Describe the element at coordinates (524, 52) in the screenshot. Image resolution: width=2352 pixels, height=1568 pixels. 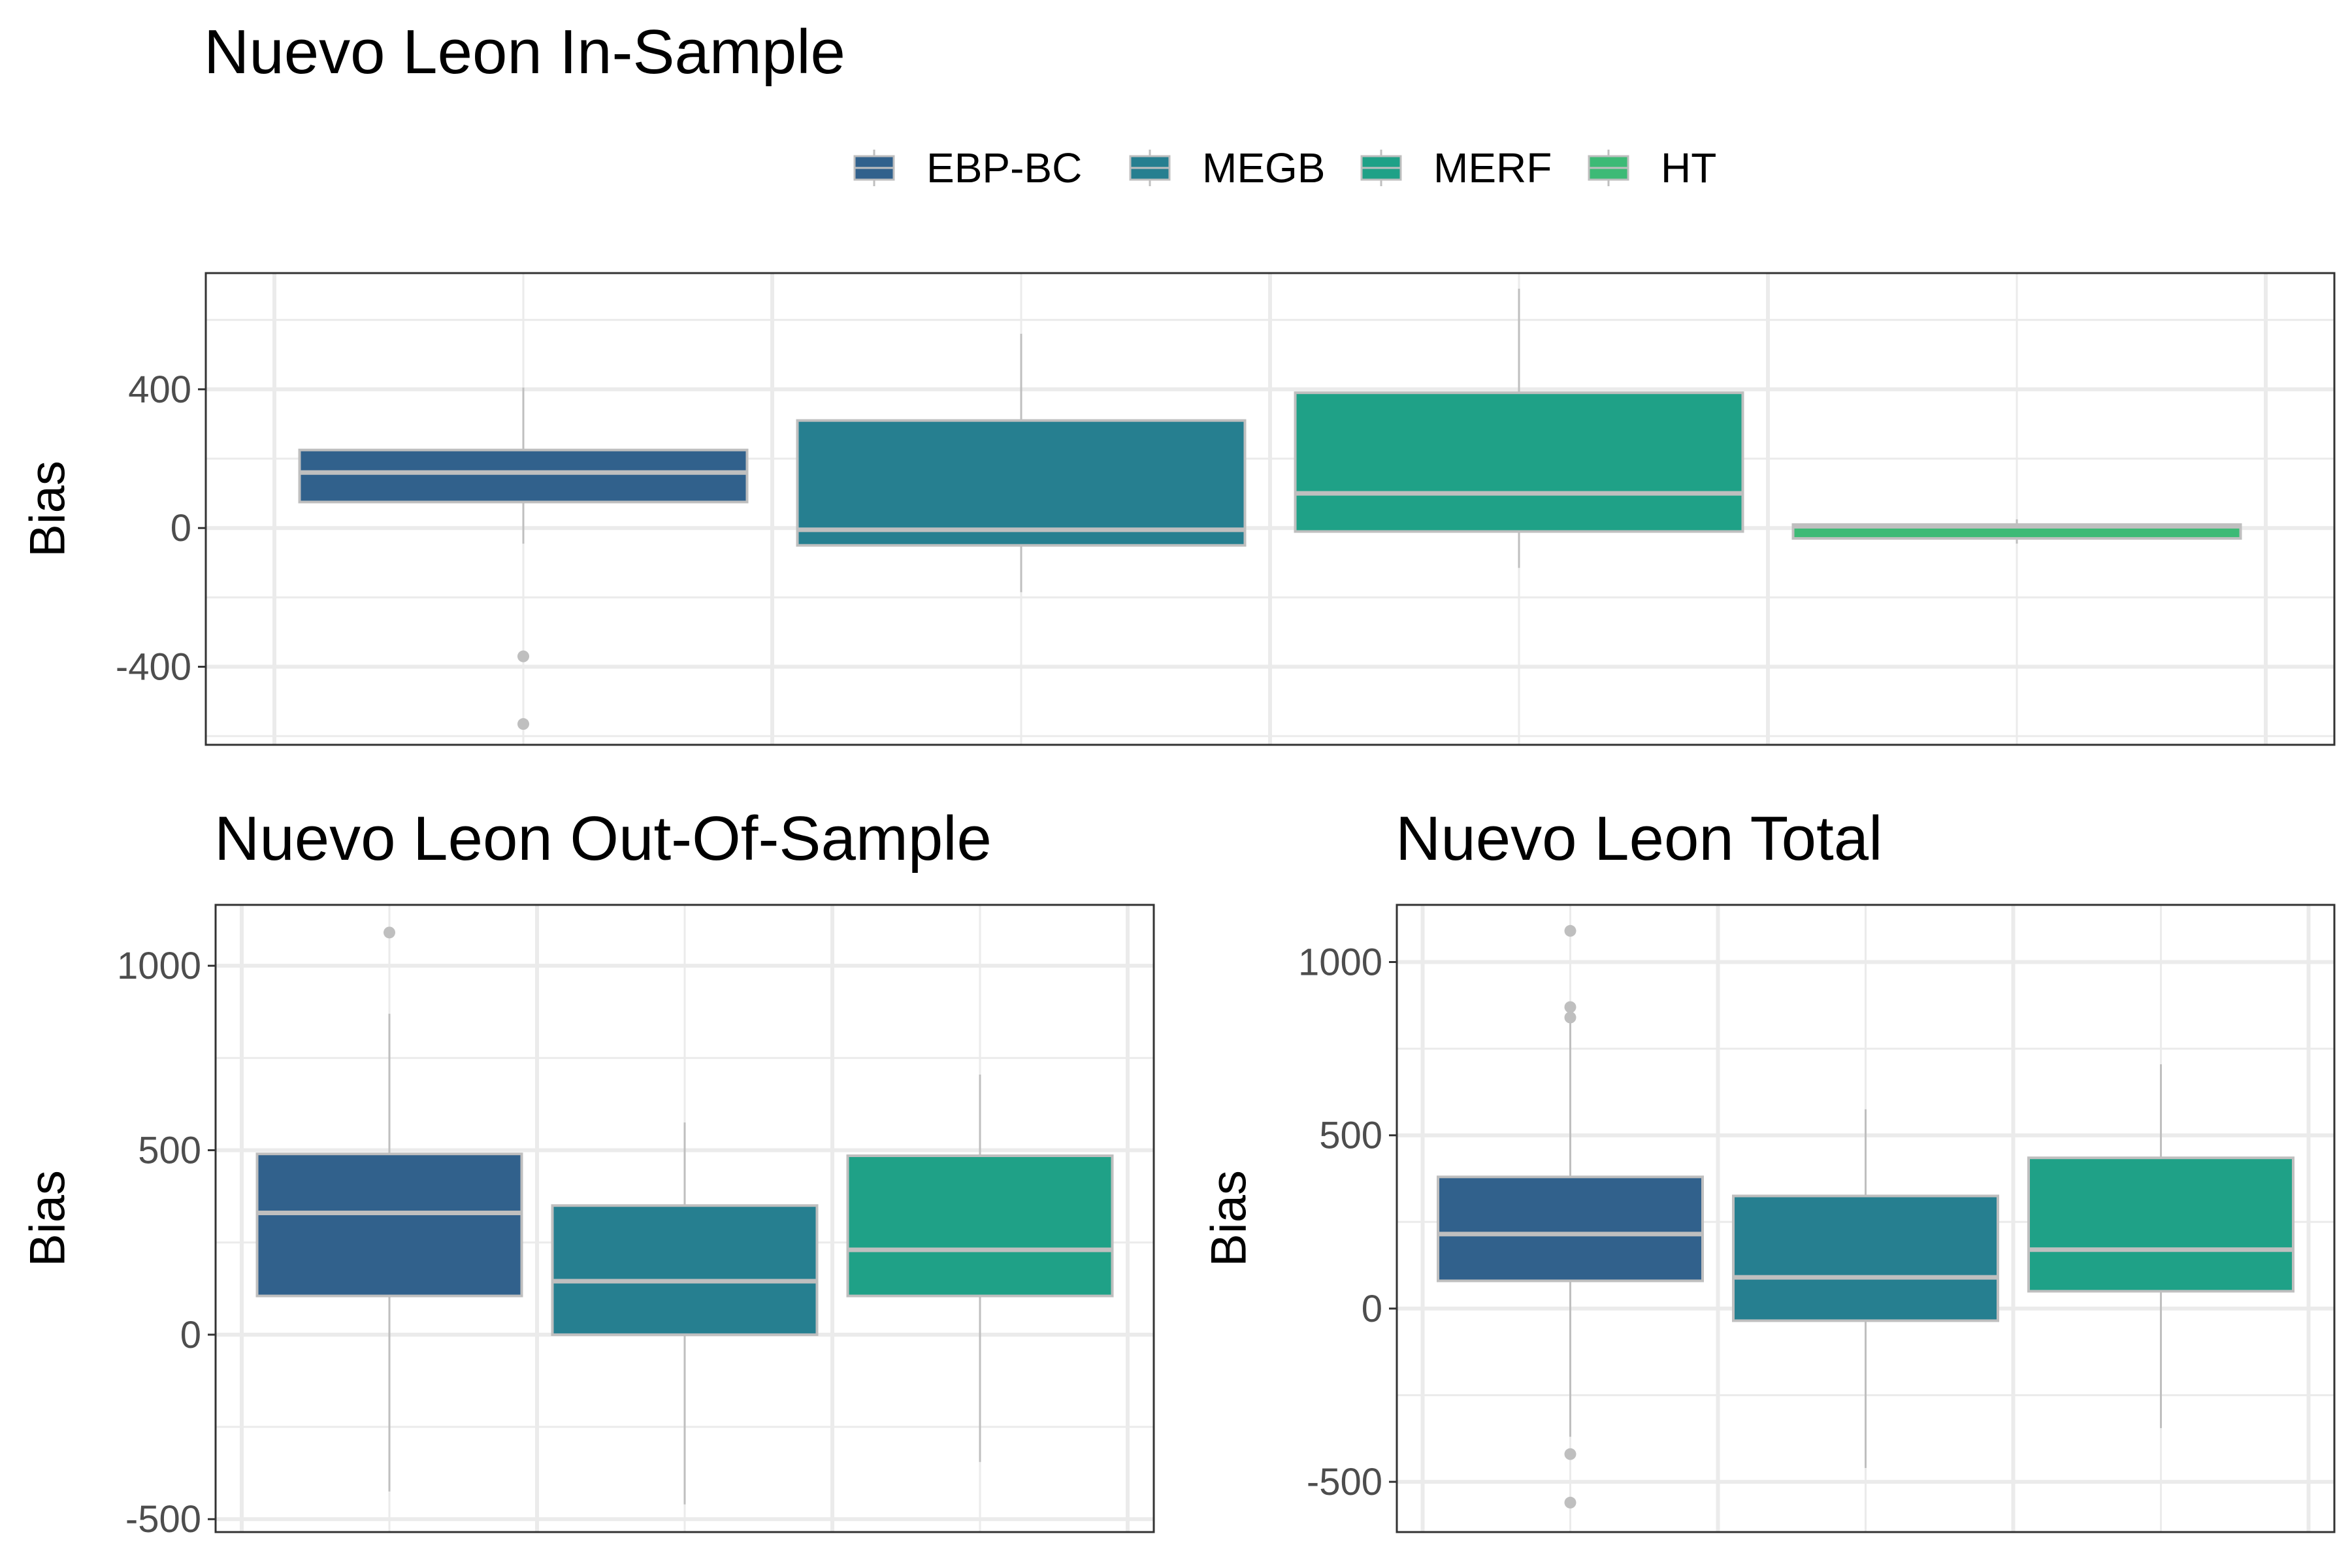
I see `title-in-sample: Nuevo Leon In-Sample` at that location.